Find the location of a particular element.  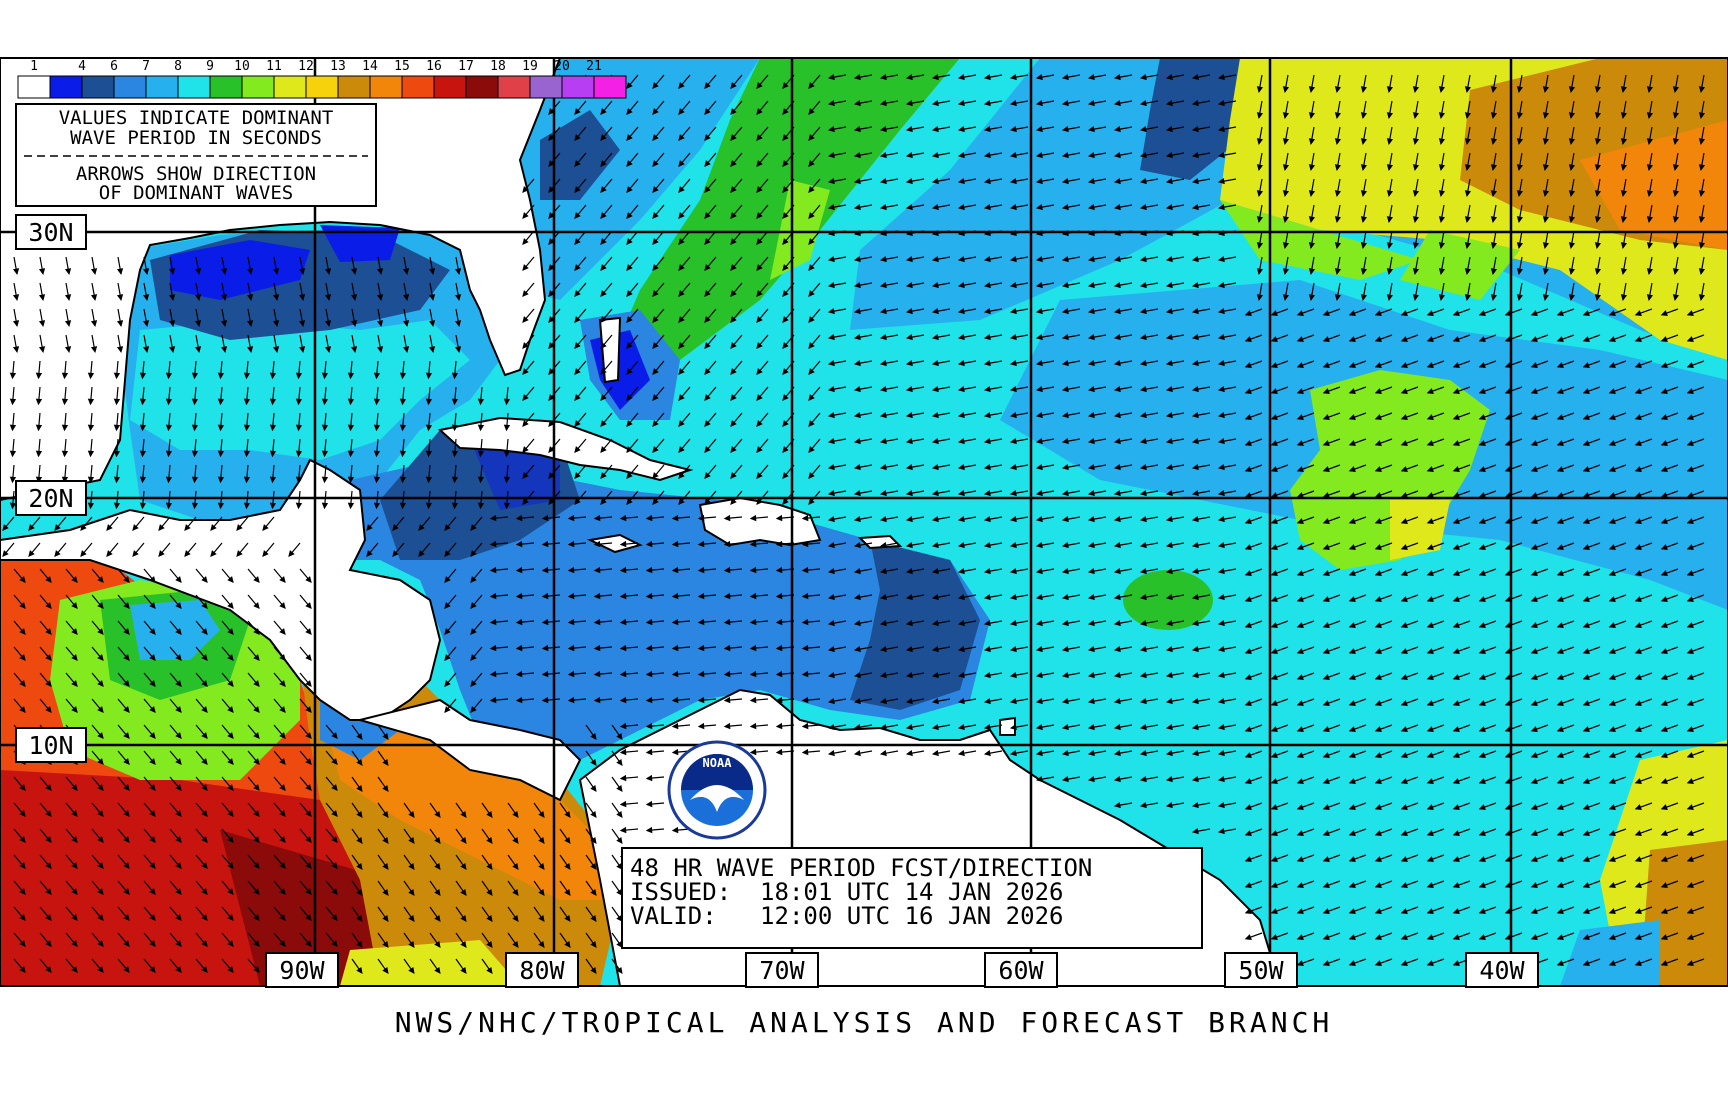

scale-label: 10 is located at coordinates (242, 66).